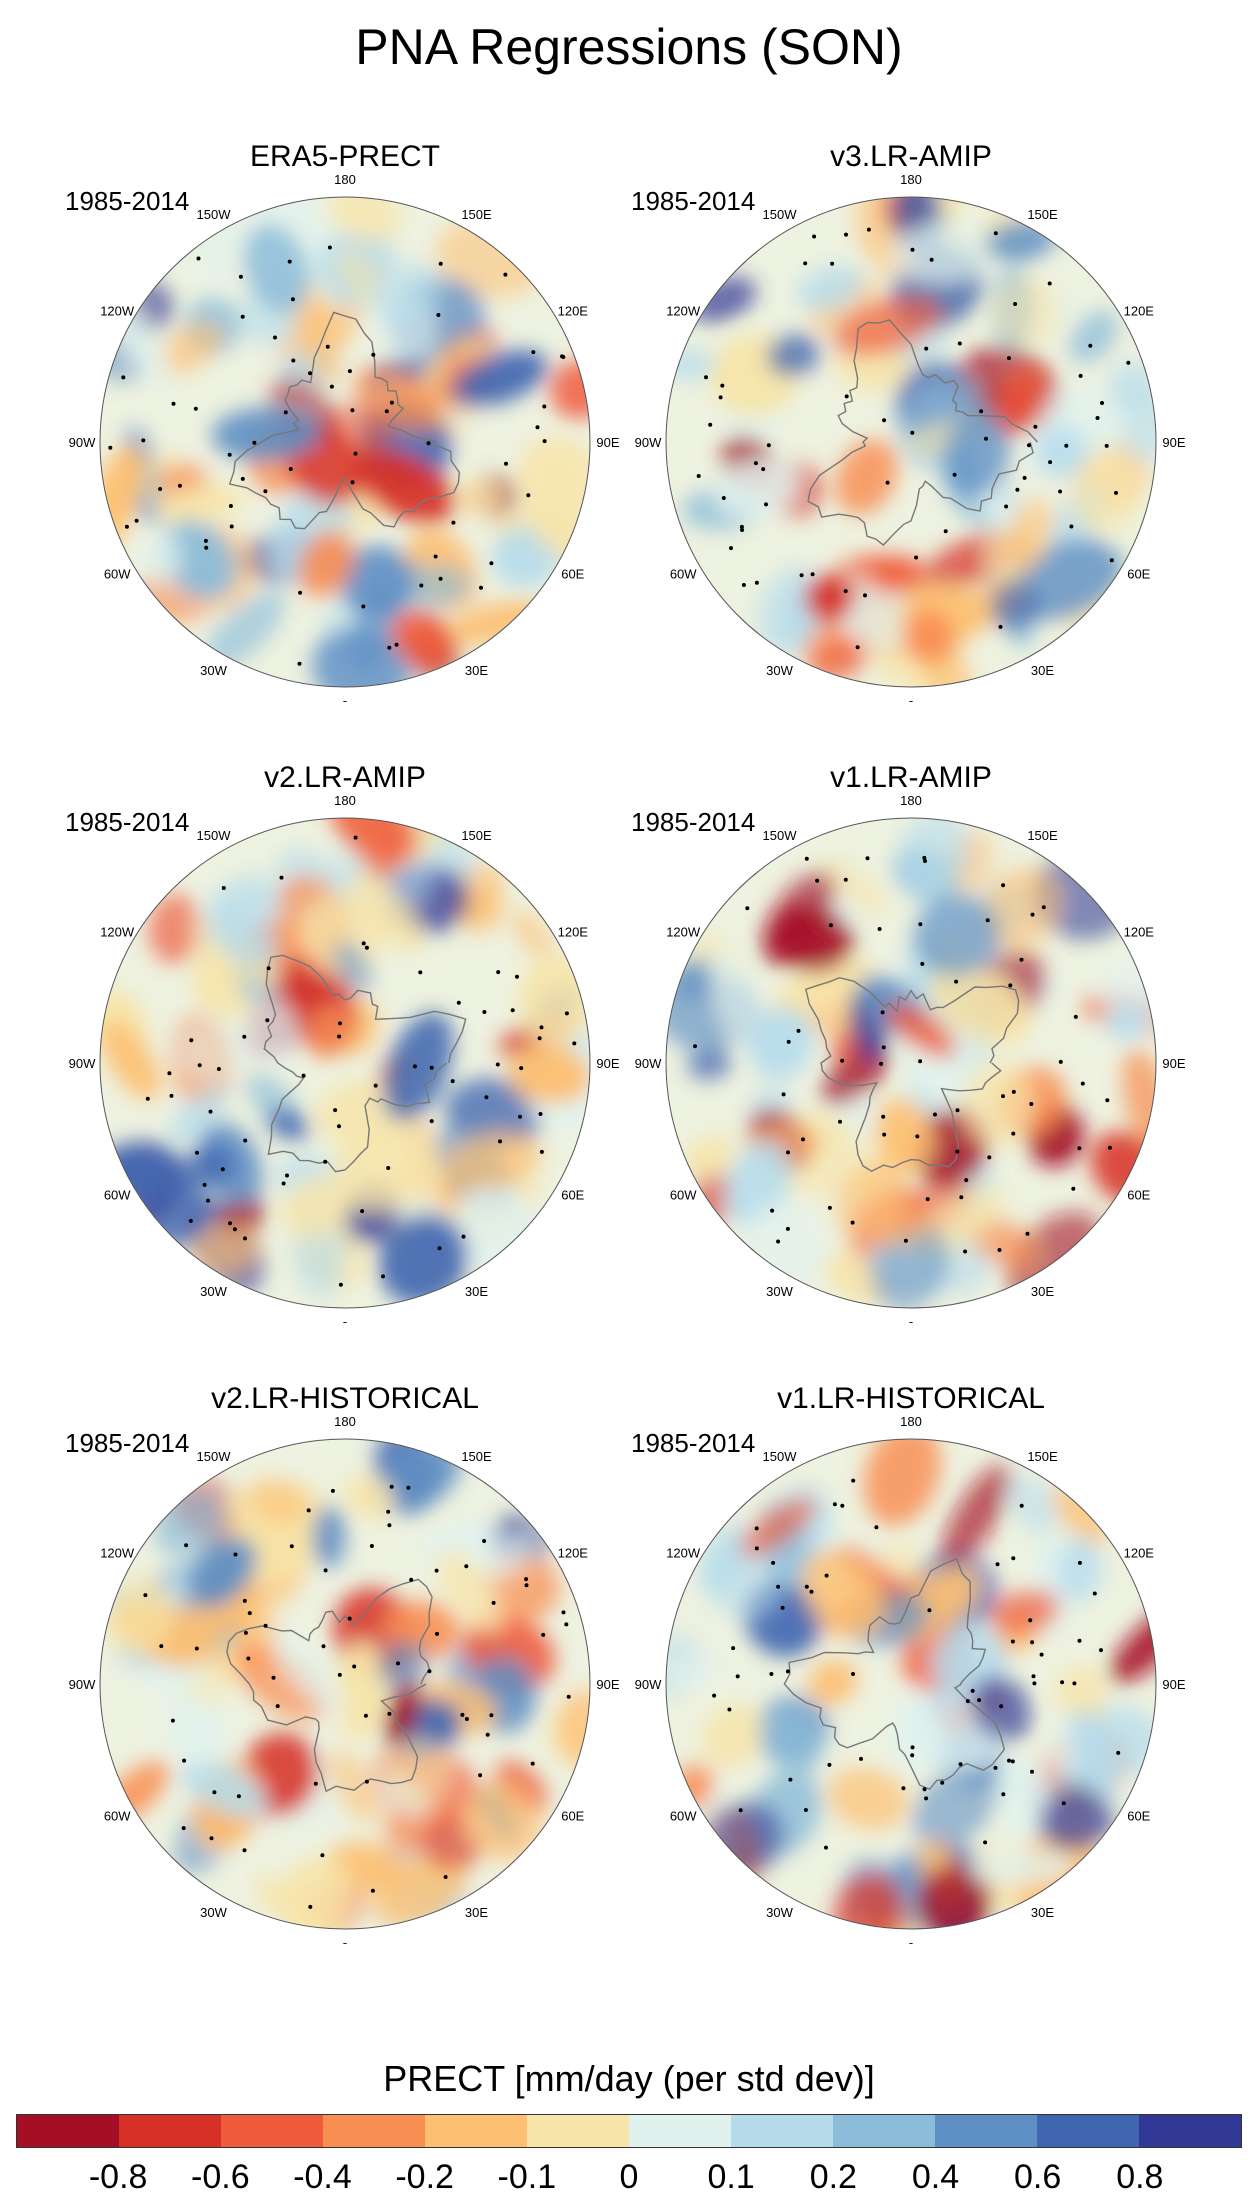  What do you see at coordinates (572, 1816) in the screenshot?
I see `longitude-label: 60E` at bounding box center [572, 1816].